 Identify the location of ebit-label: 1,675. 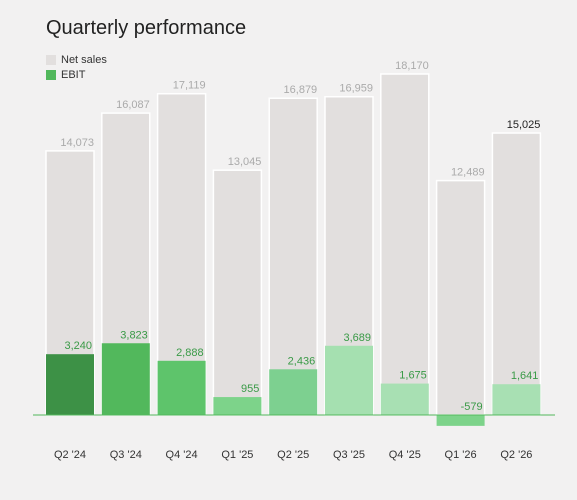
(413, 376).